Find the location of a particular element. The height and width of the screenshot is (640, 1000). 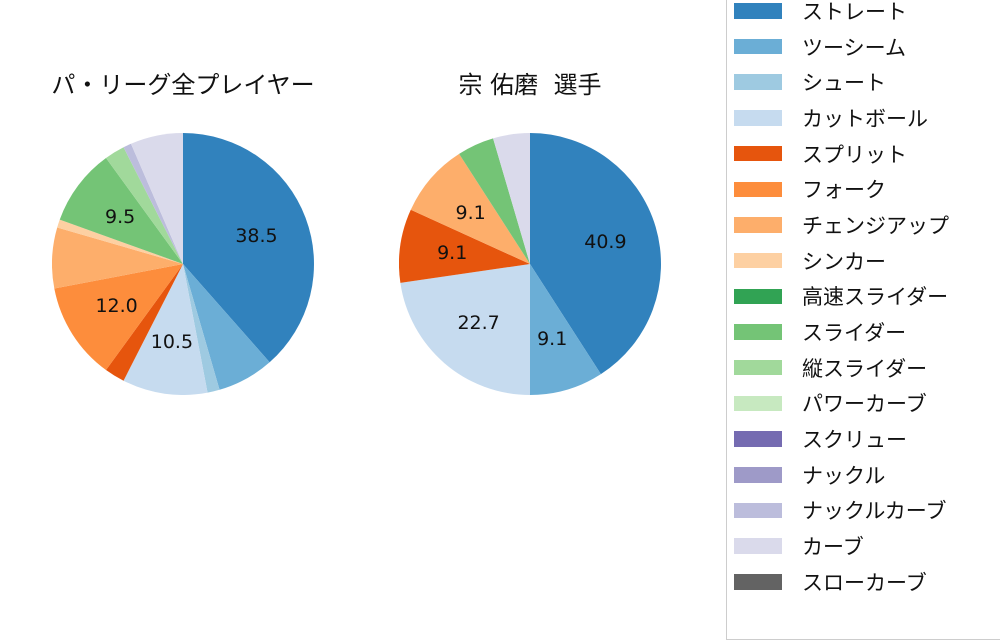

legend-item-カーブ: カーブ is located at coordinates (867, 546).